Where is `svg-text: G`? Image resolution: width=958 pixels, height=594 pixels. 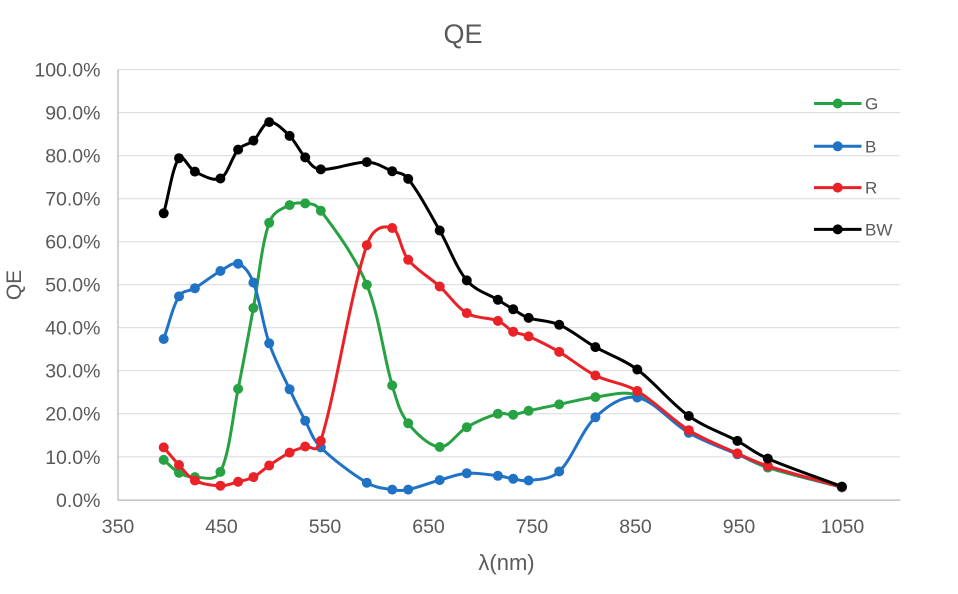 svg-text: G is located at coordinates (871, 104).